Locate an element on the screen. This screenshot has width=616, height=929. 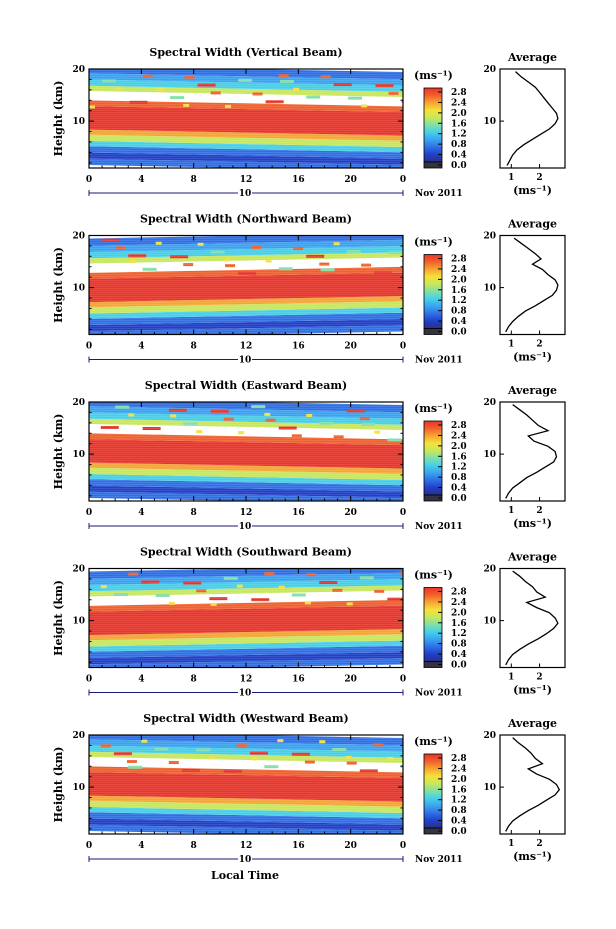
x-tick-label: 12 is located at coordinates (246, 347).